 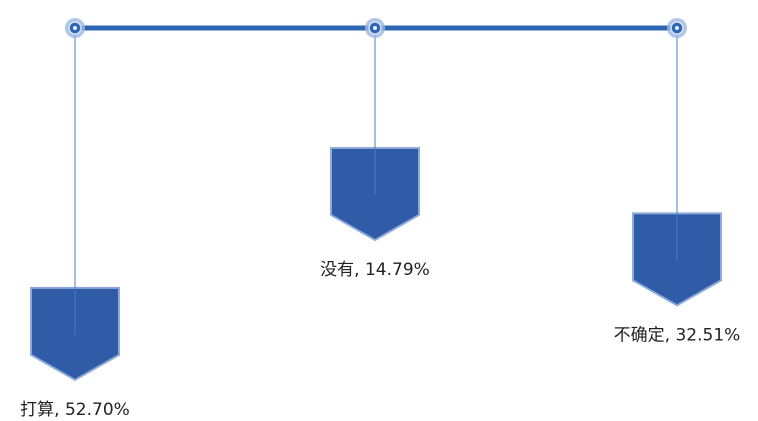 What do you see at coordinates (375, 270) in the screenshot?
I see `data-label: 没有, 14.79%` at bounding box center [375, 270].